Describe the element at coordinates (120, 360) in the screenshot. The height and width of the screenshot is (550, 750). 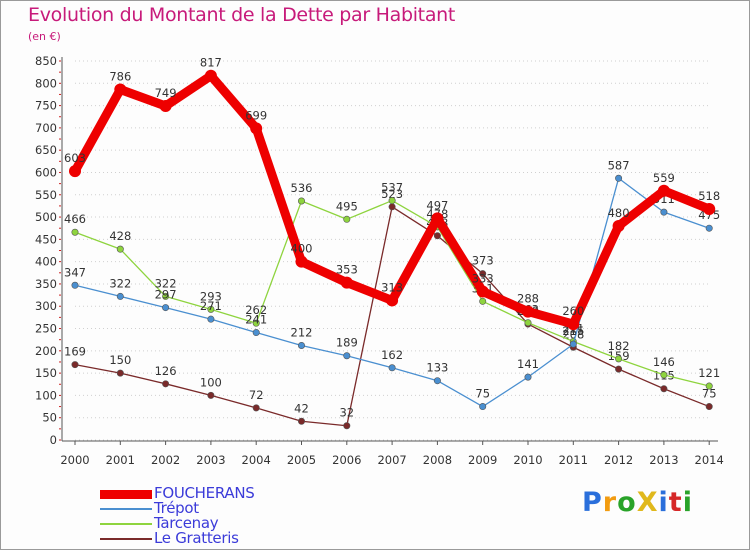
I see `data-label-le-gratteris: 150` at that location.